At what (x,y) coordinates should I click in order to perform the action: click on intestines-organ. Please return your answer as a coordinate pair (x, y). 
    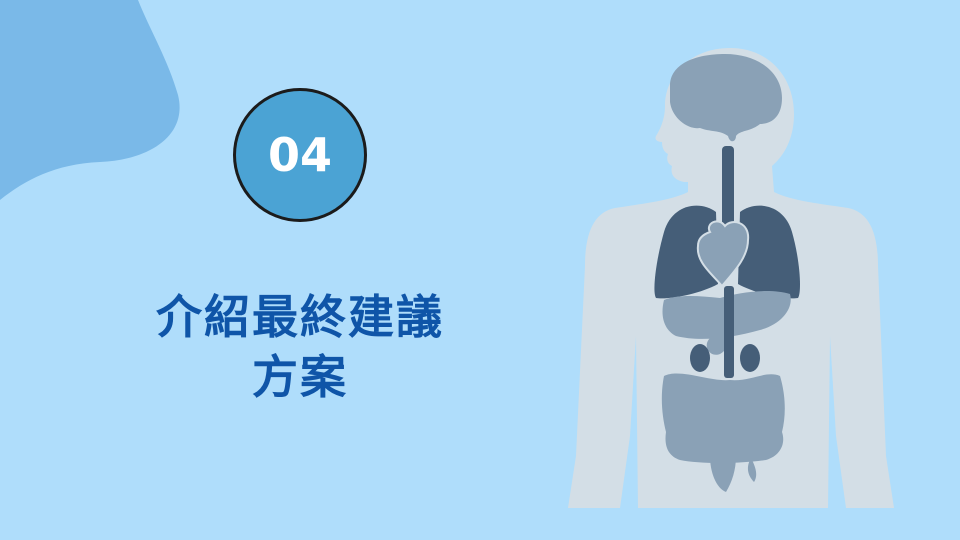
    Looking at the image, I should click on (723, 418).